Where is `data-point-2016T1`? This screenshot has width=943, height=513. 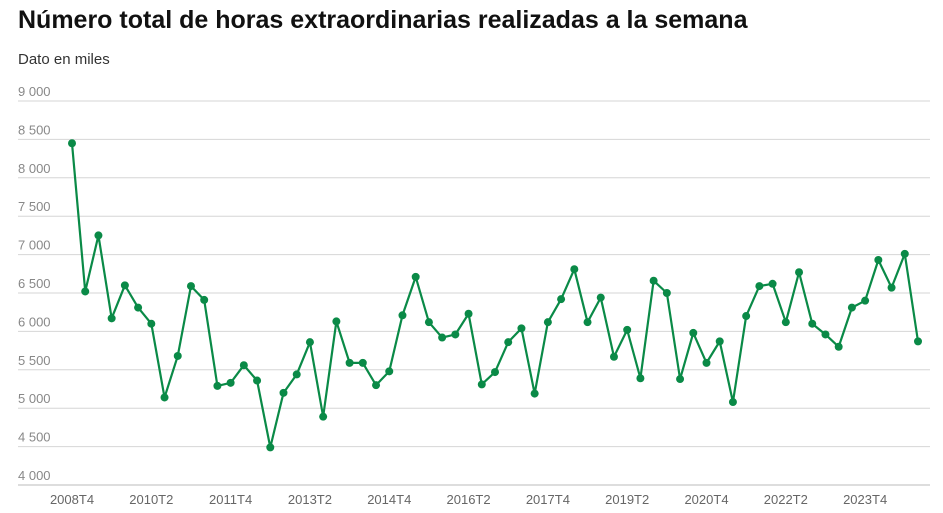 data-point-2016T1 is located at coordinates (455, 334).